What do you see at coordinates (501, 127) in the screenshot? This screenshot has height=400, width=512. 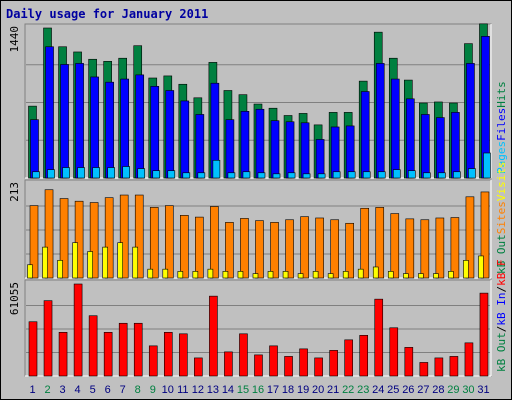 I see `hits-panel-legend: PagesFilesHits` at bounding box center [501, 127].